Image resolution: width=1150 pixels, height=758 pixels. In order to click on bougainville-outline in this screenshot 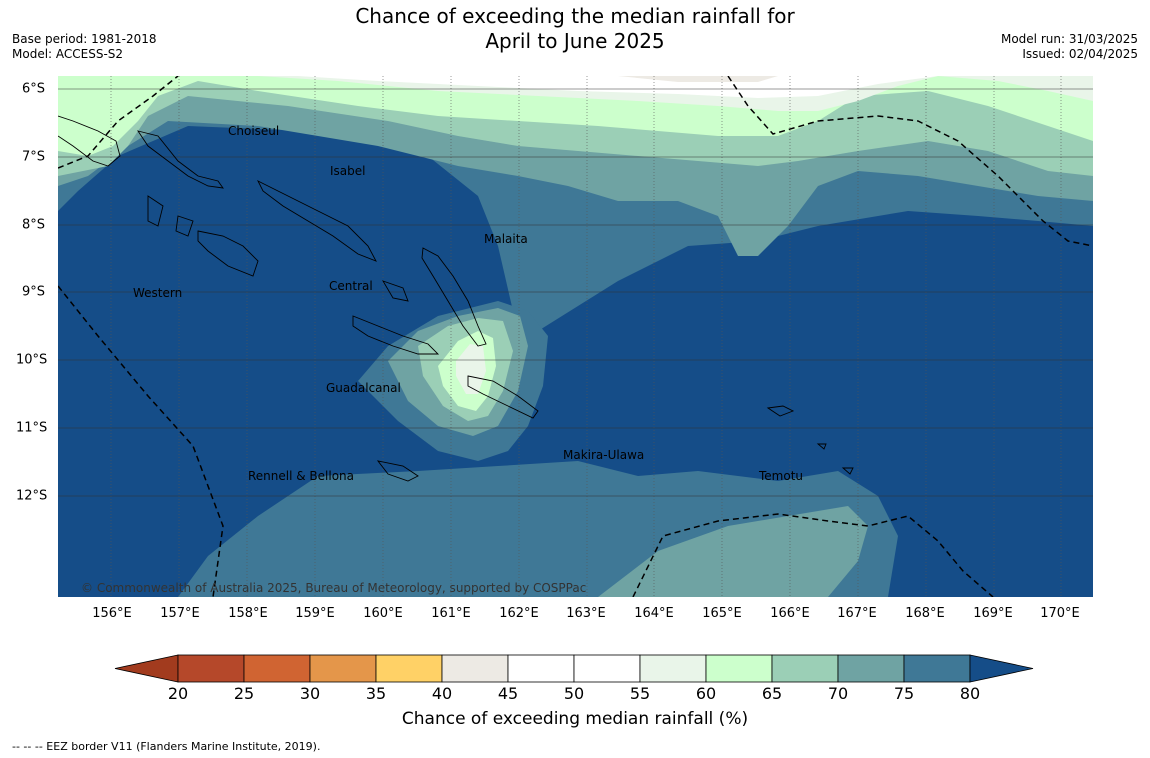, I will do `click(89, 141)`.